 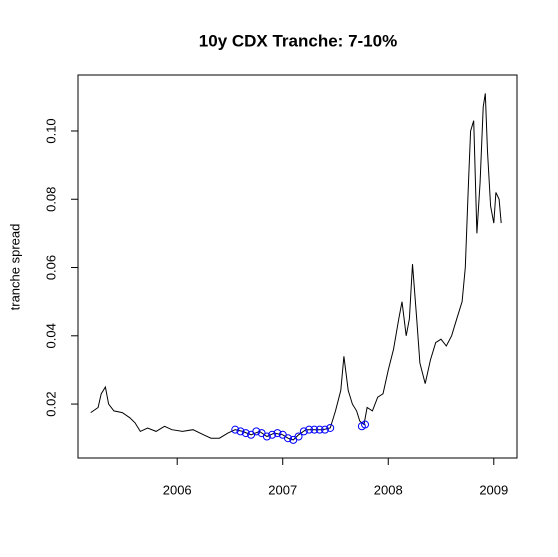 I want to click on x-tick-label: 2008, so click(x=388, y=489).